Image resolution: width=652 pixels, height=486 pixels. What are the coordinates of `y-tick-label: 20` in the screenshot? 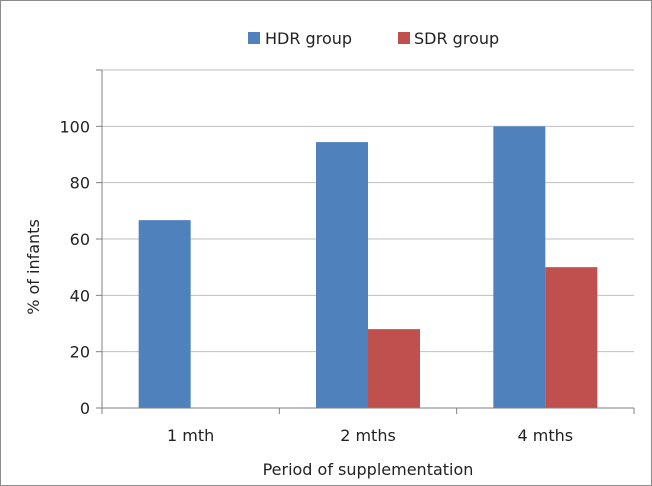 It's located at (80, 352).